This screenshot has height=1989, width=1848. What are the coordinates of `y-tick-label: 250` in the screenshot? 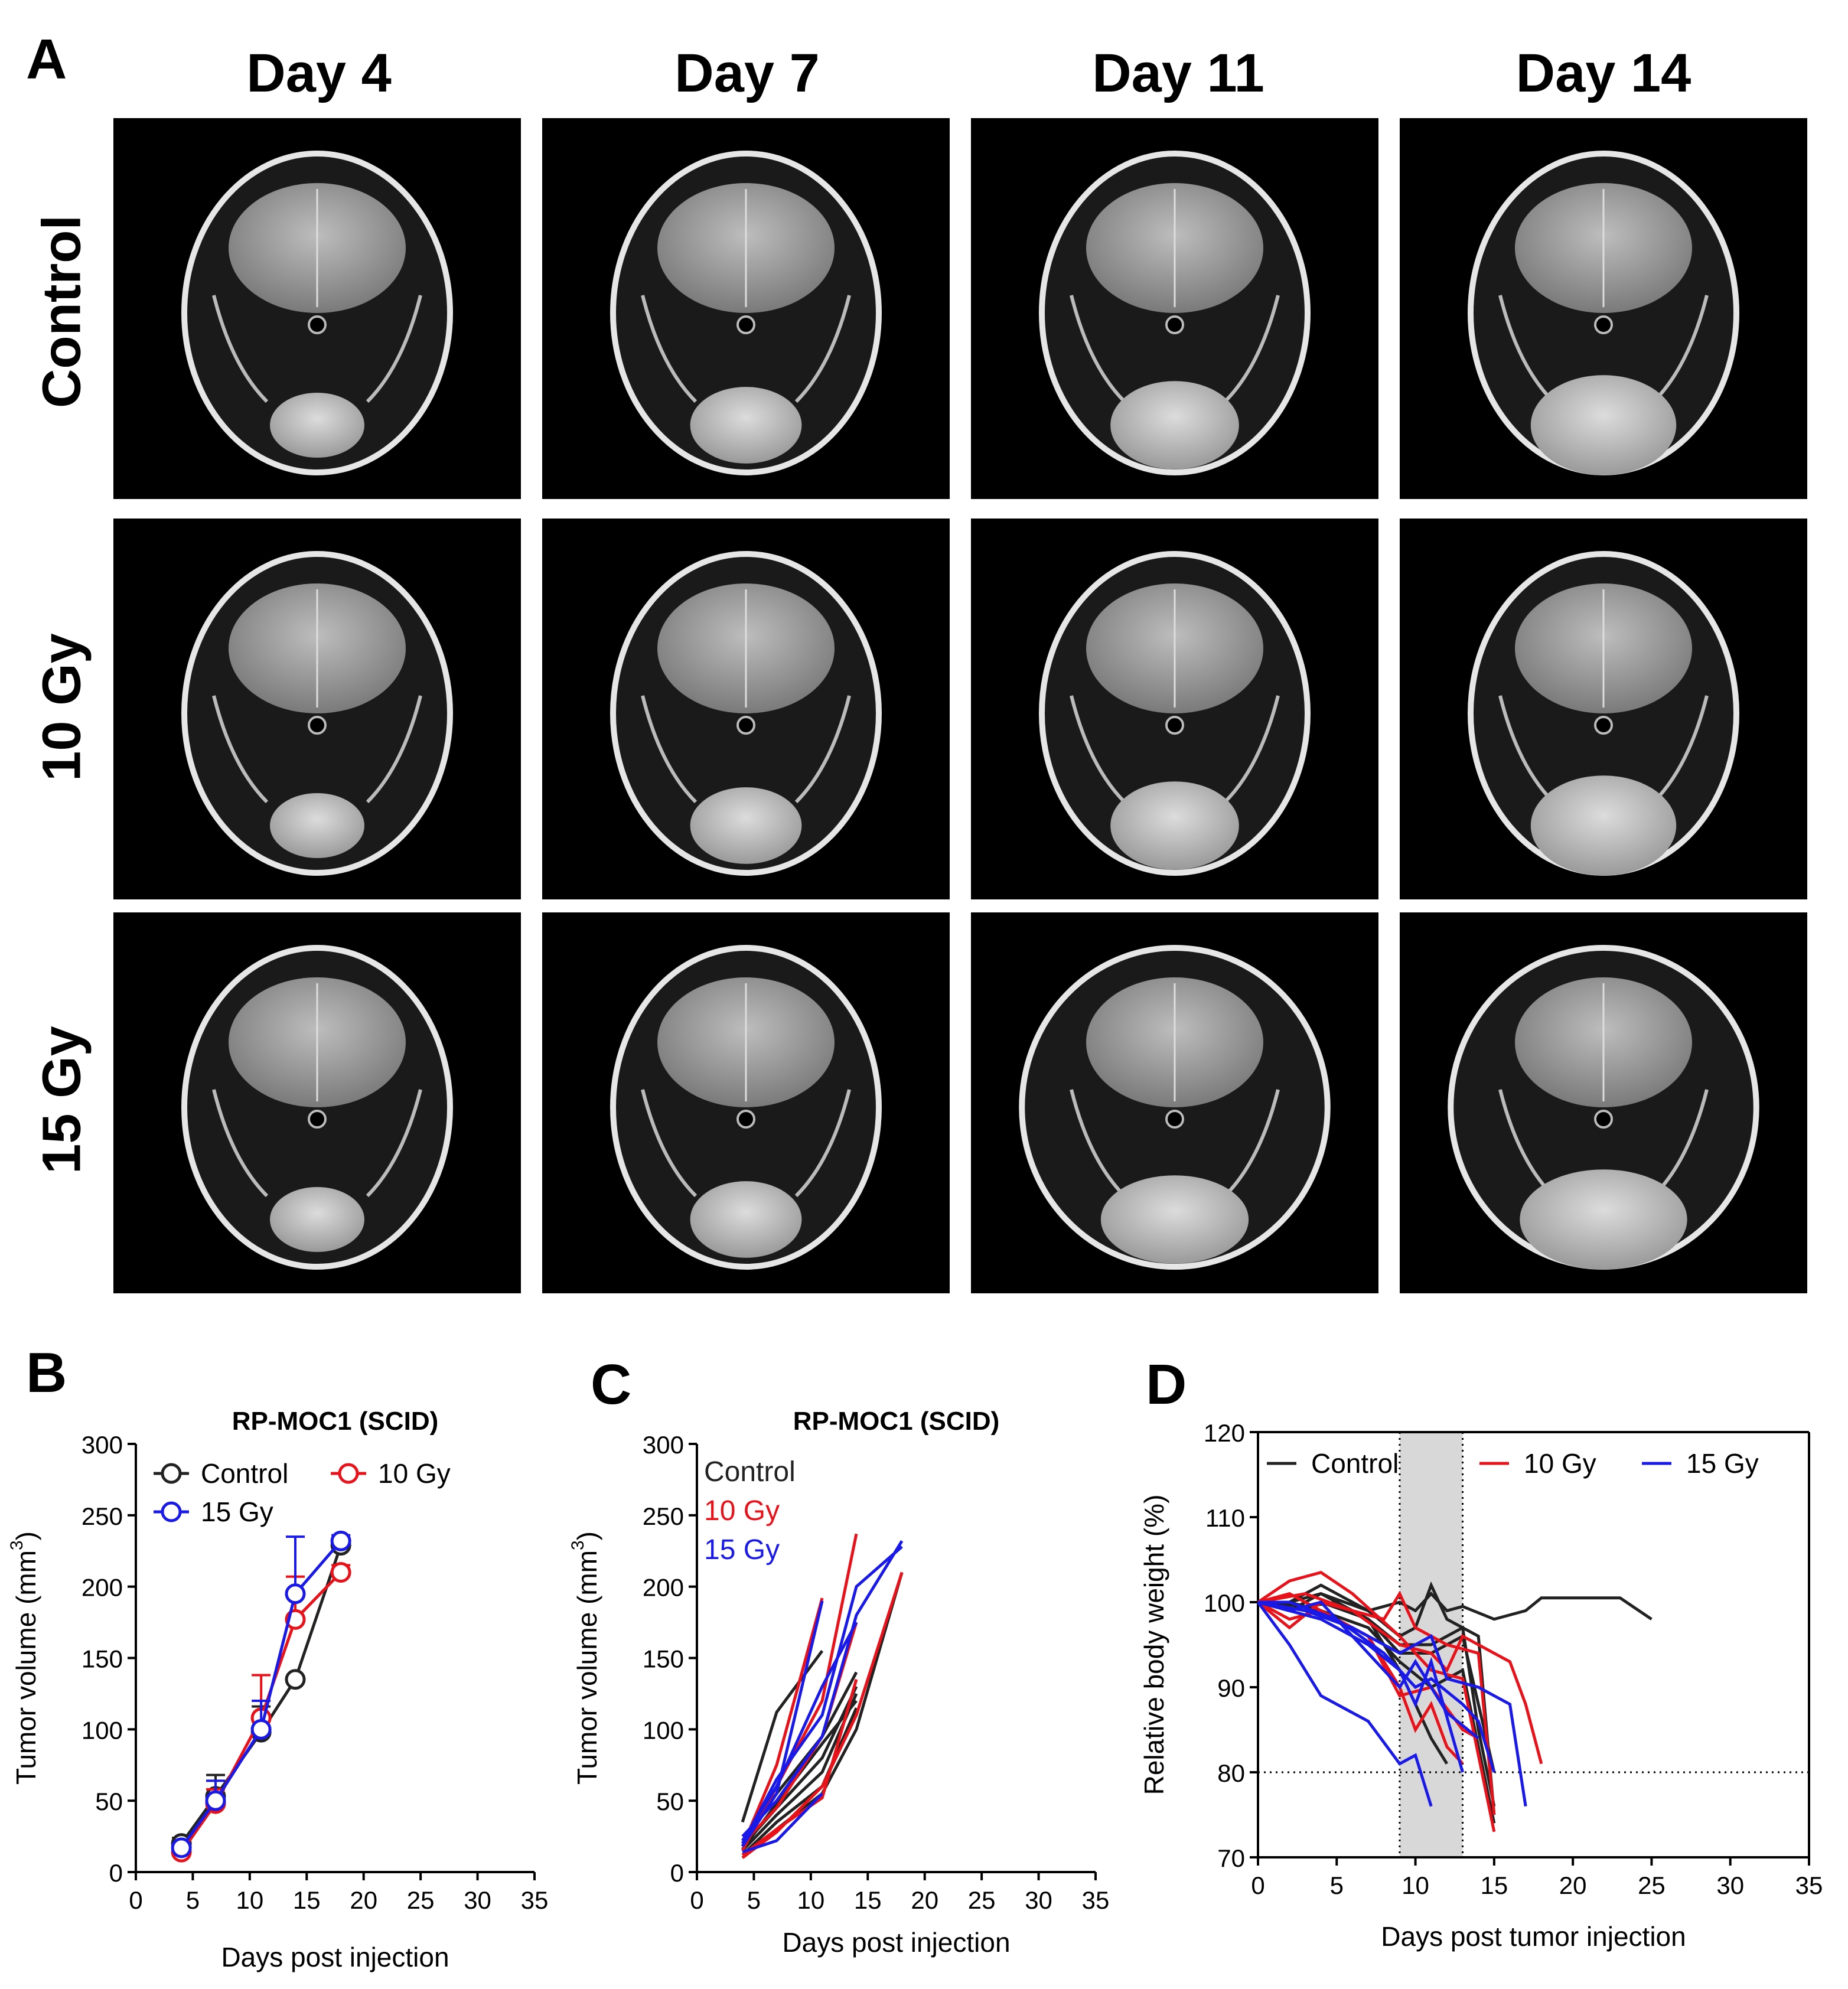 It's located at (102, 1516).